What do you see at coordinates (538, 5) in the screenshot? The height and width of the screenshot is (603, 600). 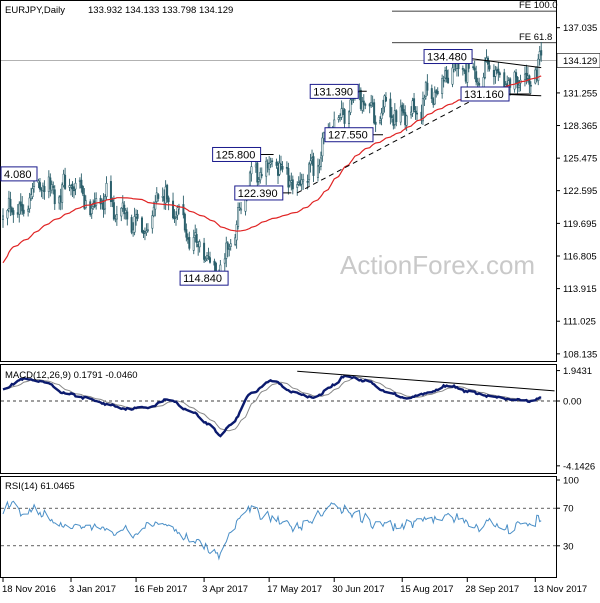 I see `fib-label: FE 100.0` at bounding box center [538, 5].